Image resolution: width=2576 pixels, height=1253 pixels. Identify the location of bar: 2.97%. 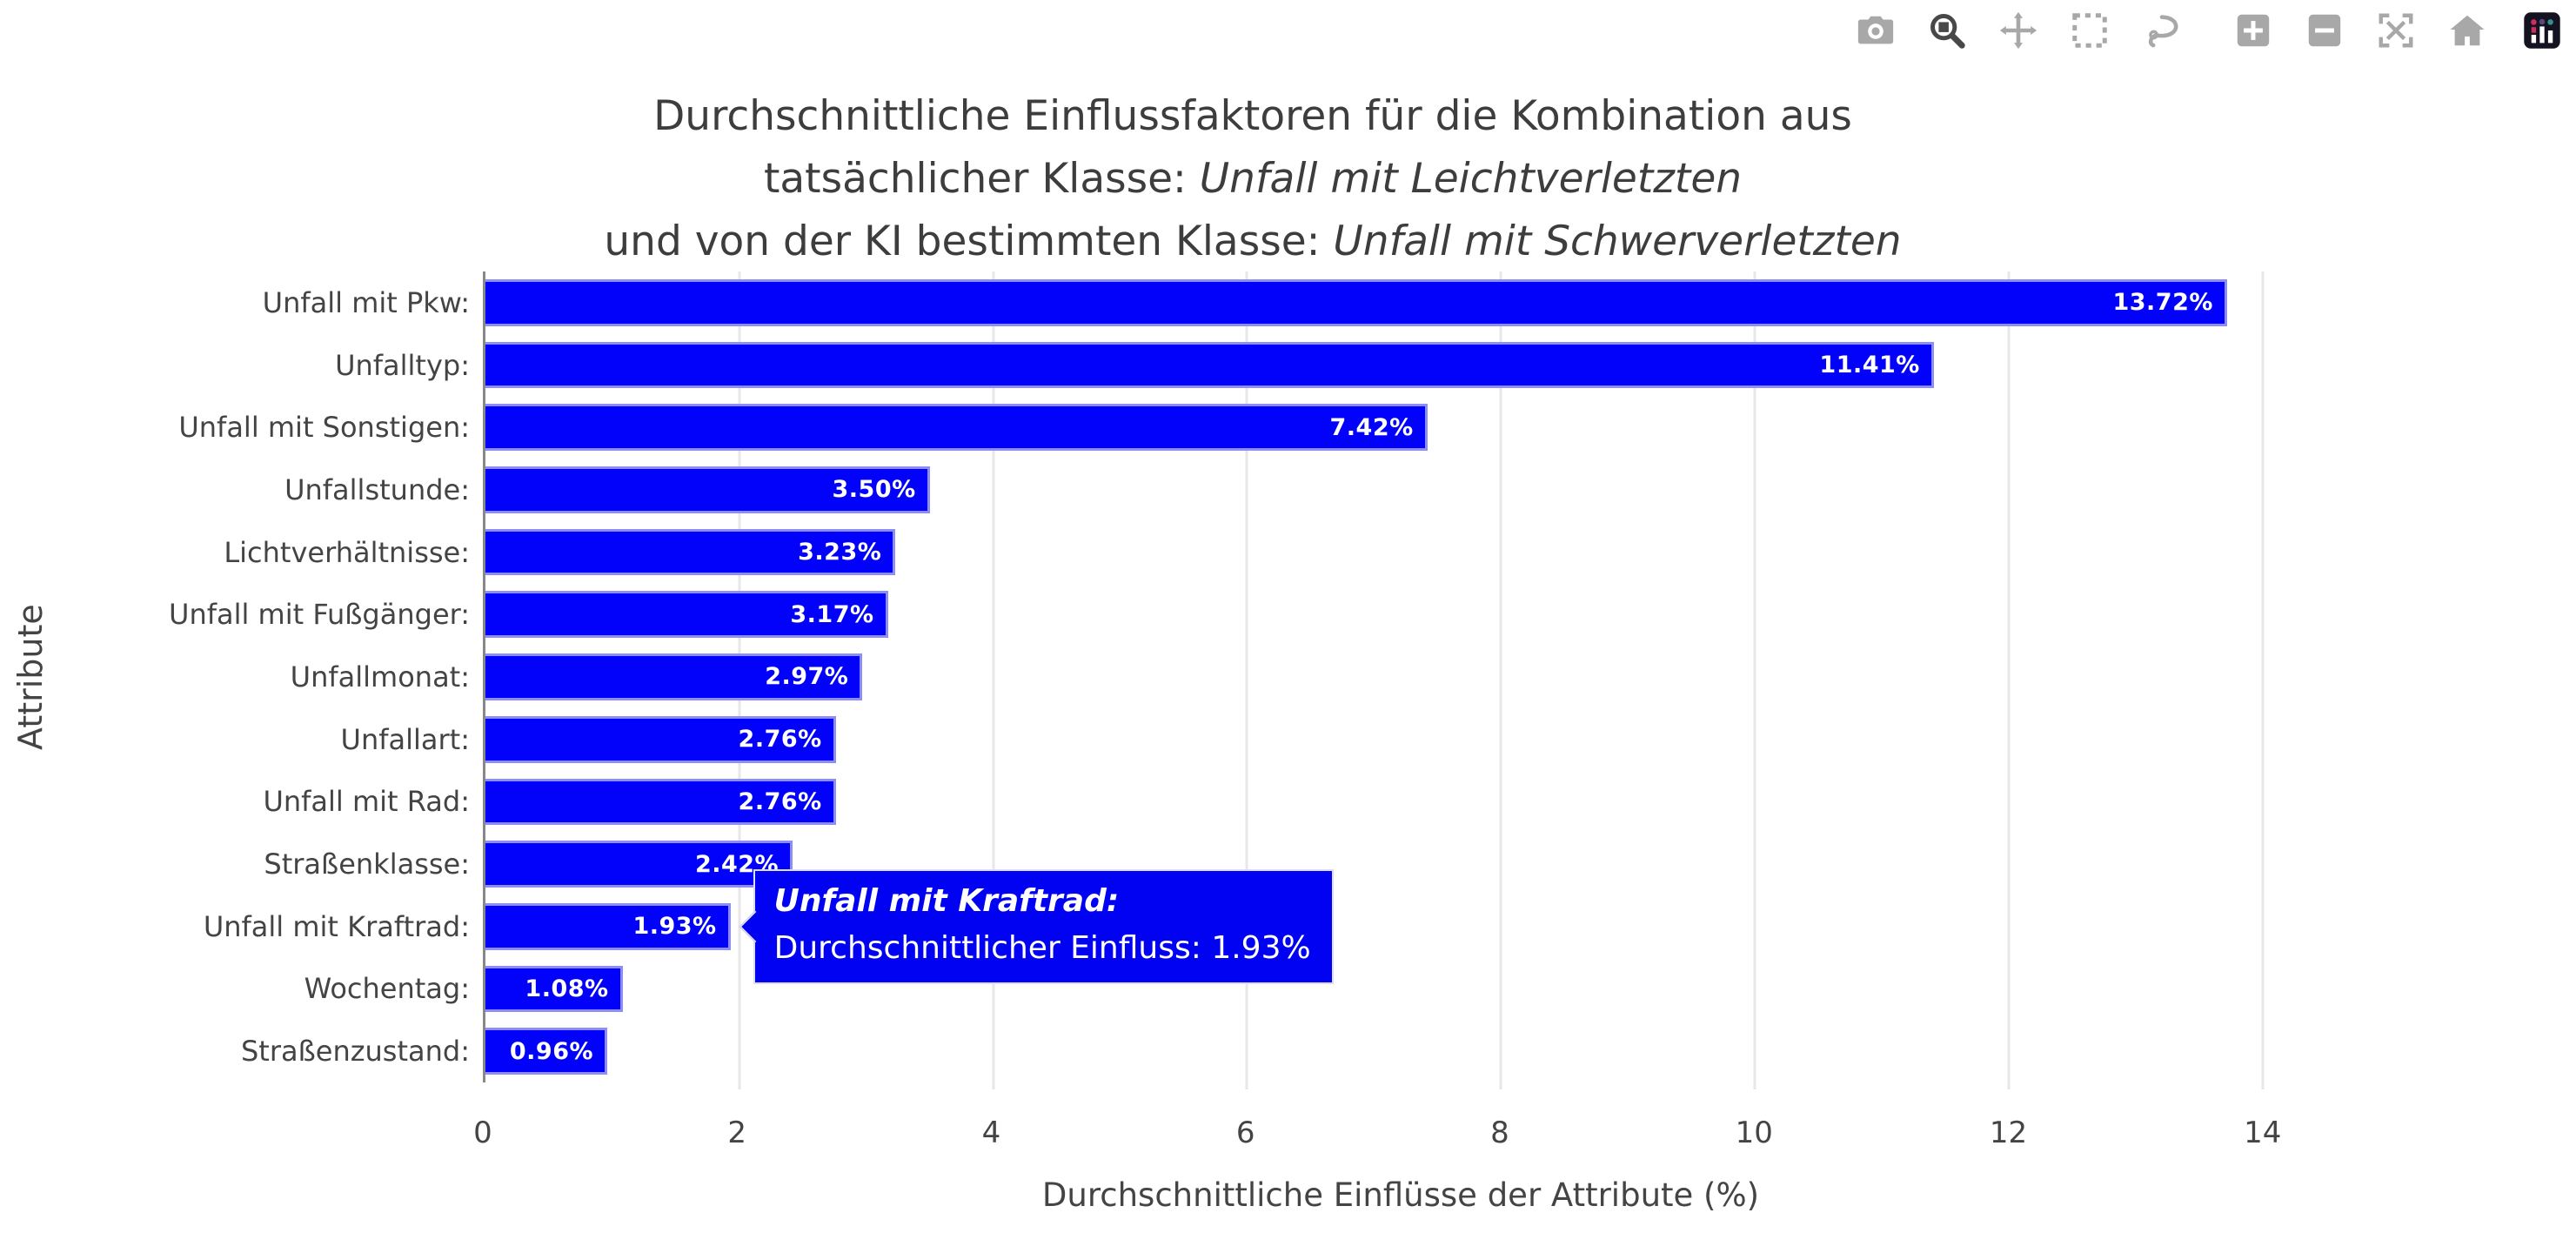
(674, 676).